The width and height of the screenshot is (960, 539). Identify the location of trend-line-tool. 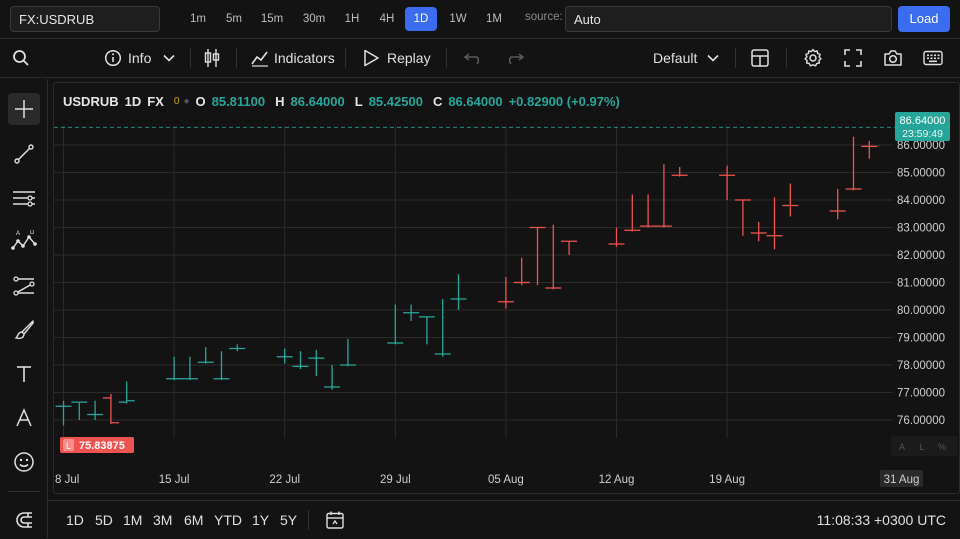
(24, 154).